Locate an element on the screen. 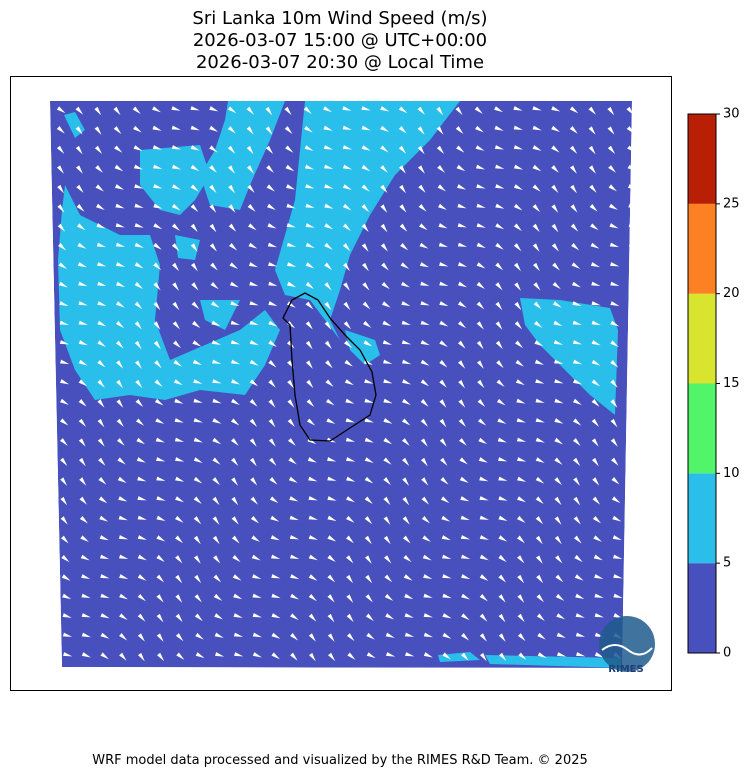 Image resolution: width=751 pixels, height=780 pixels. title-line: Sri Lanka 10m Wind Speed (m/s) is located at coordinates (339, 18).